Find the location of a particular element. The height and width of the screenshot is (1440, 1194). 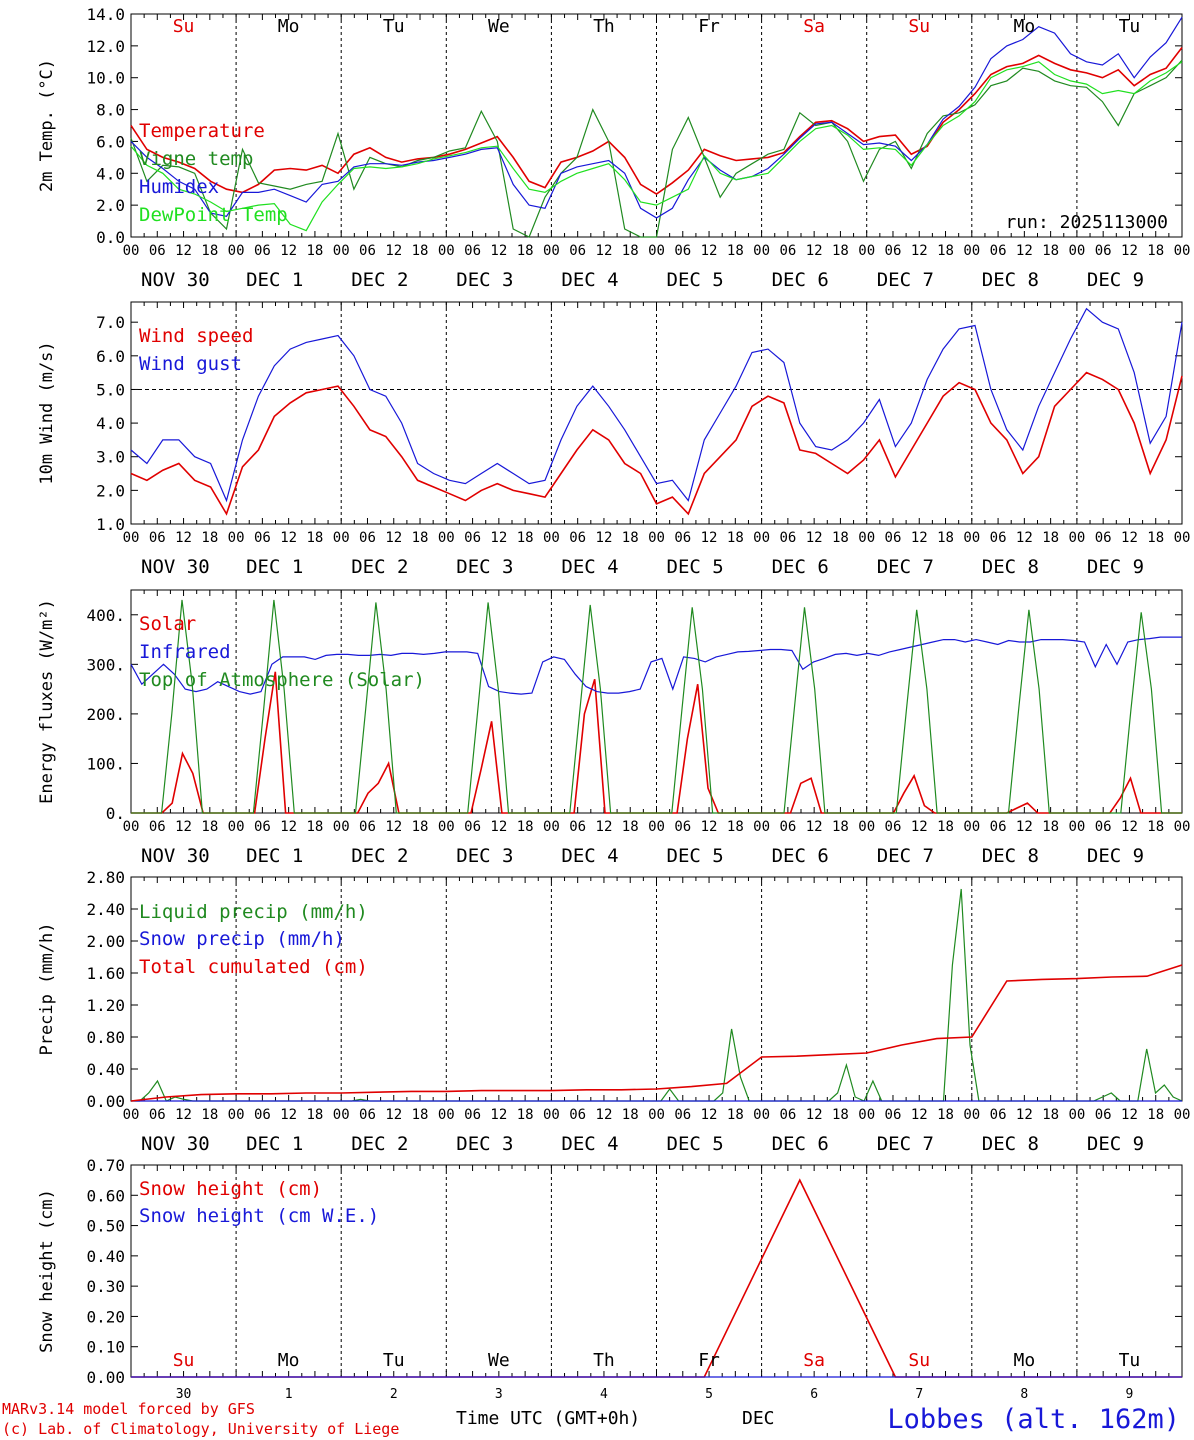

y-tick-label: 0.30 is located at coordinates (105, 1286).